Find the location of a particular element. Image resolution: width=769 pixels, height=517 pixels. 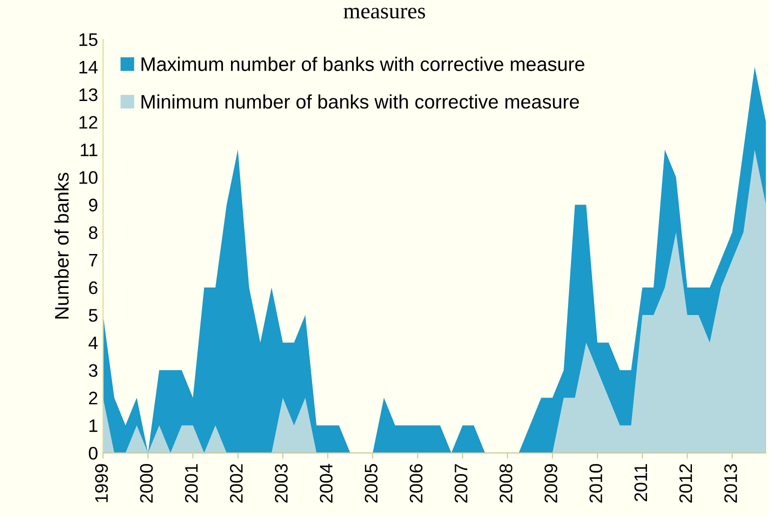

x-tick-label: 1999 is located at coordinates (101, 483).